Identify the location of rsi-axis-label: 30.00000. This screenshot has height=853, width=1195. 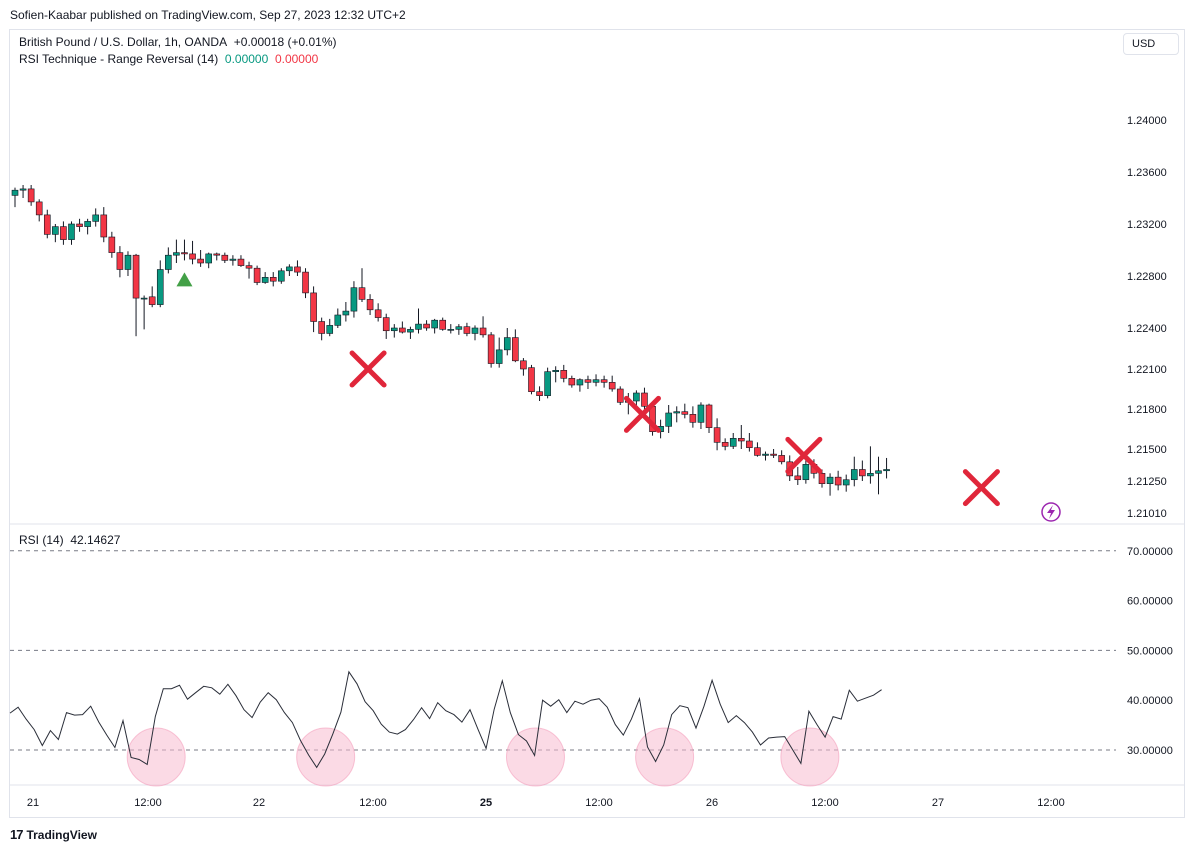
(1150, 751).